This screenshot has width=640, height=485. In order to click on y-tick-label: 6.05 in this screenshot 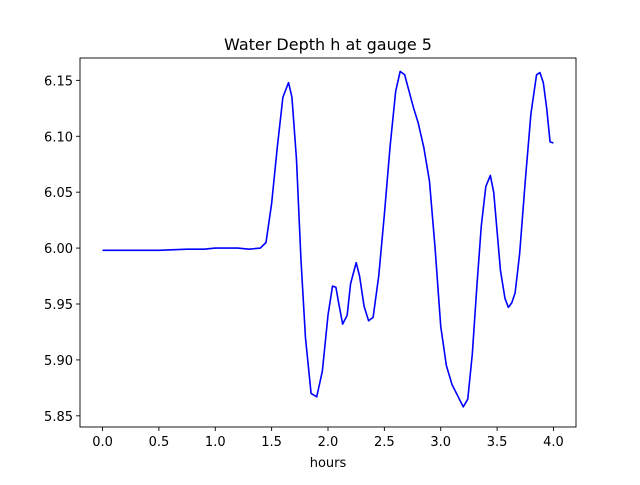, I will do `click(58, 193)`.